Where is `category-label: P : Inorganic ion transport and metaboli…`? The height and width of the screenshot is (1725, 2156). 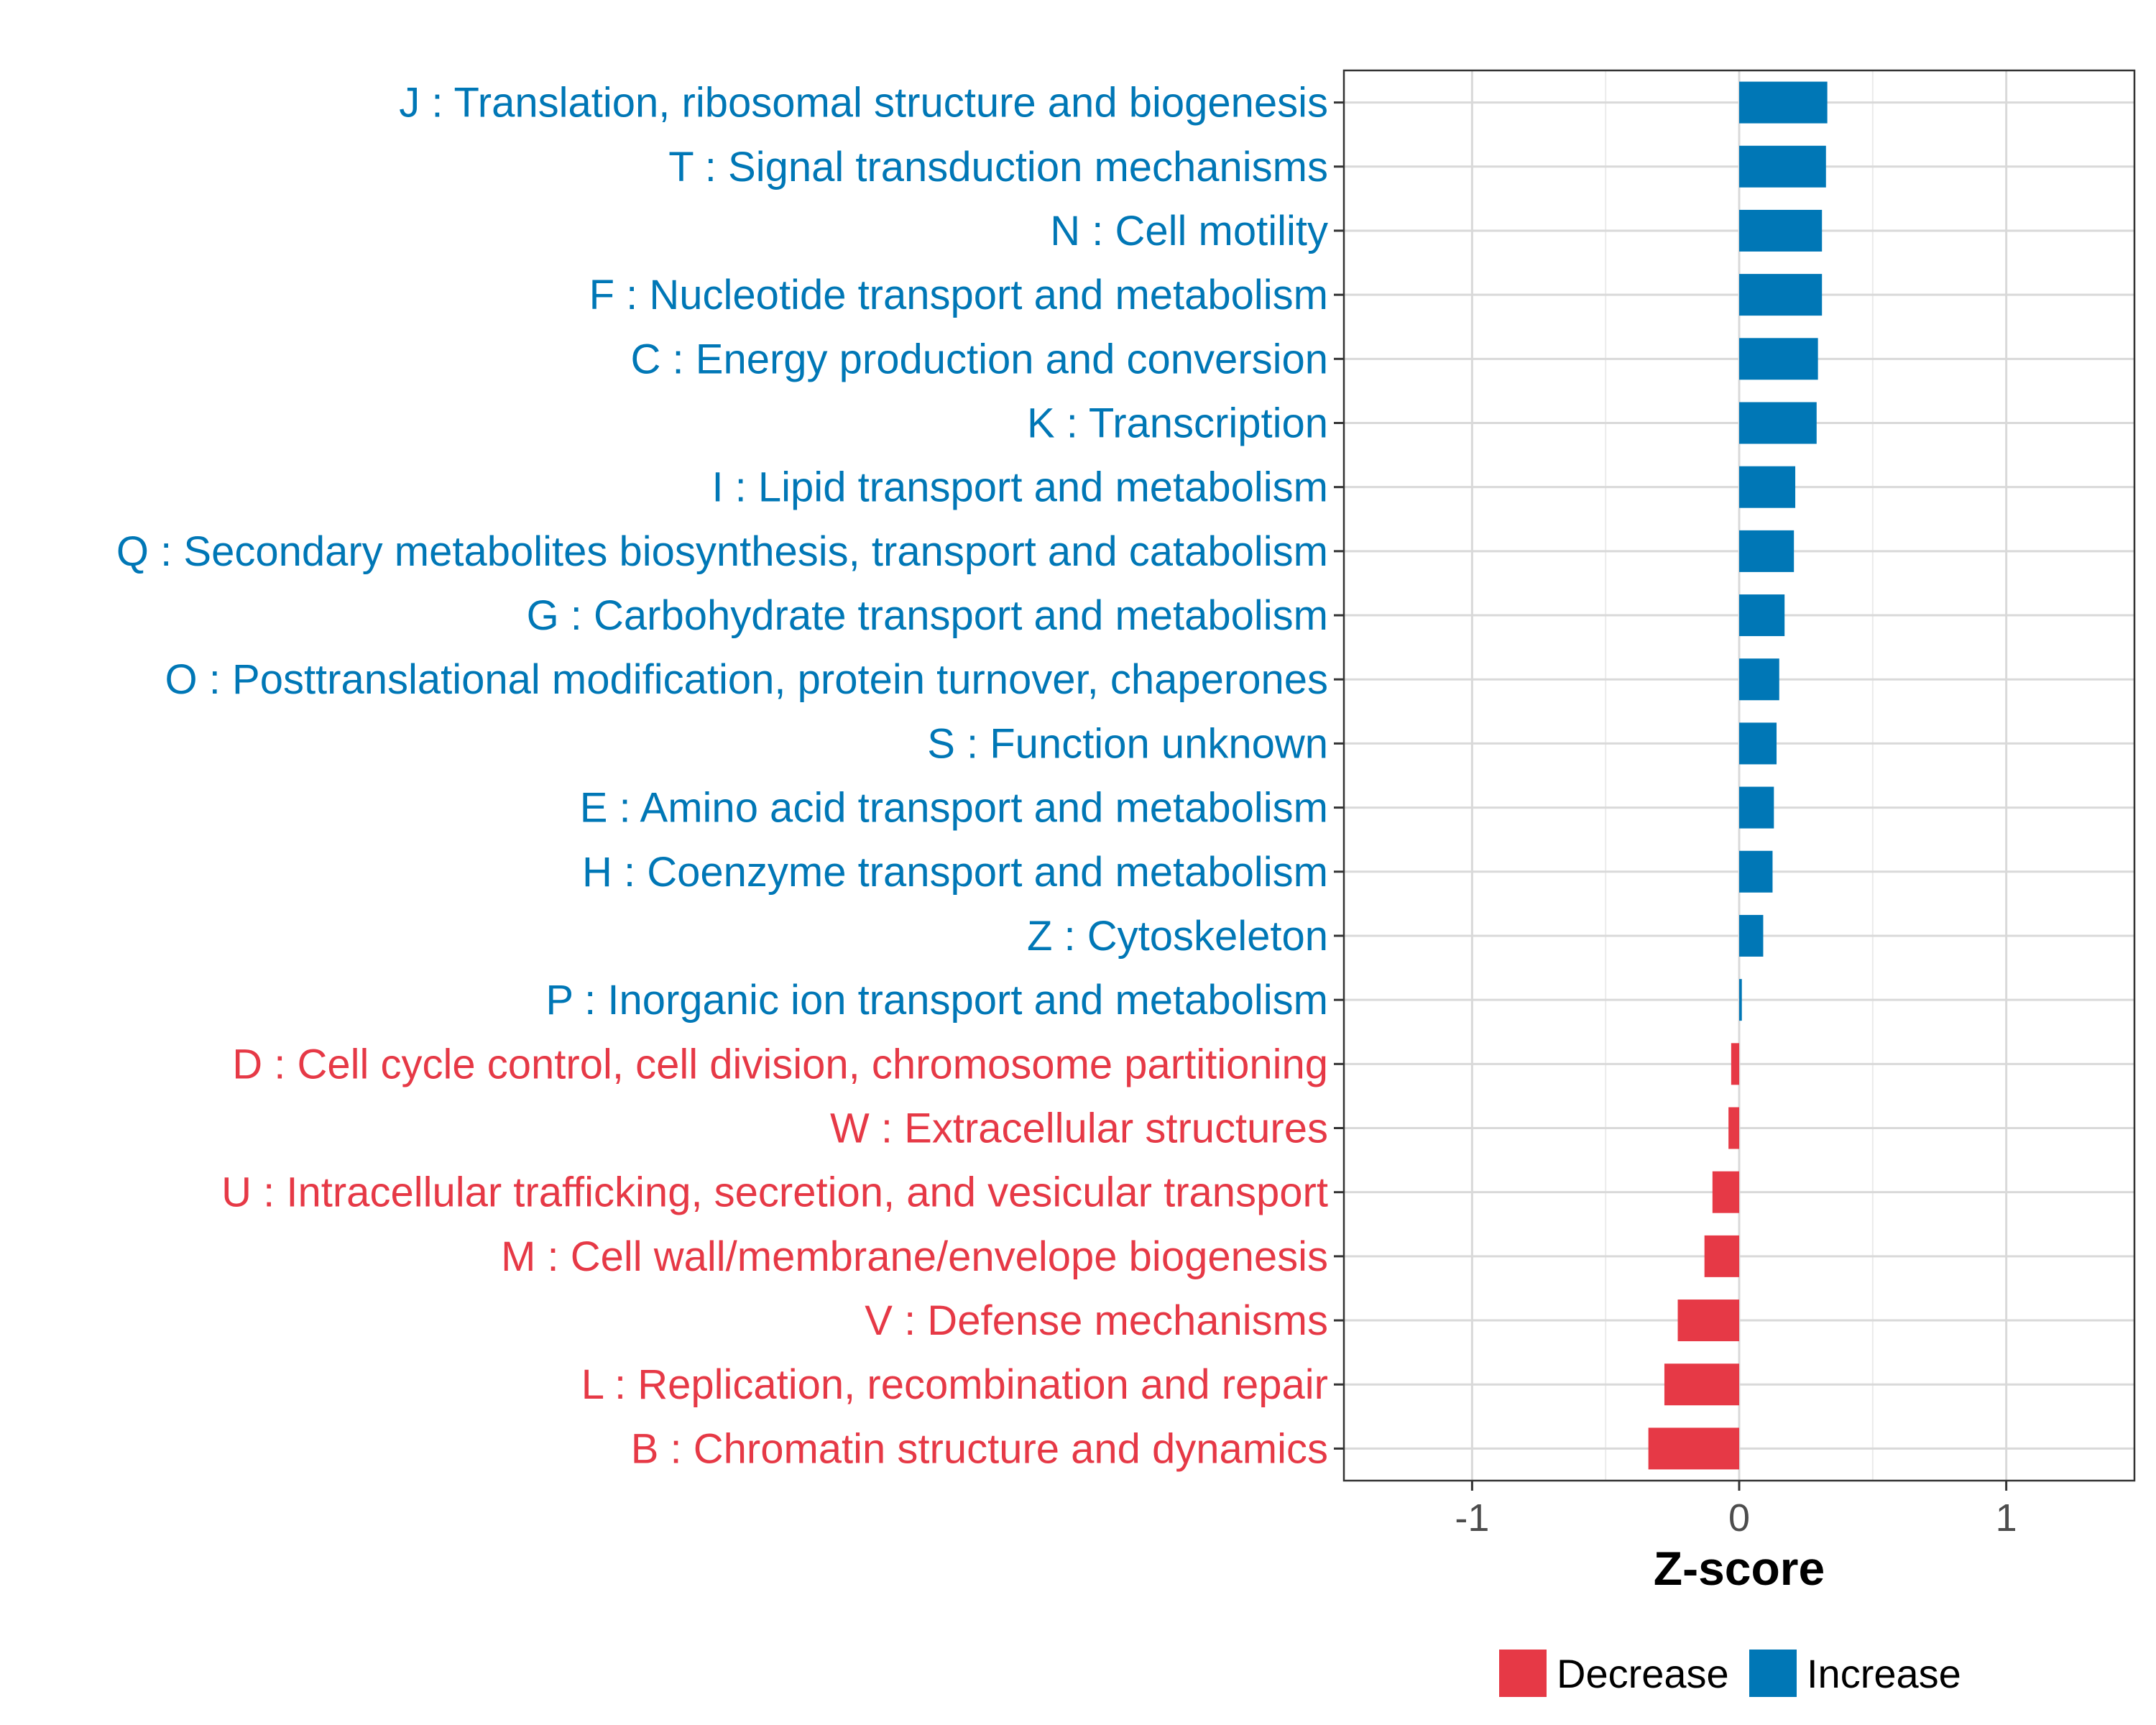
category-label: P : Inorganic ion transport and metaboli… is located at coordinates (937, 1000).